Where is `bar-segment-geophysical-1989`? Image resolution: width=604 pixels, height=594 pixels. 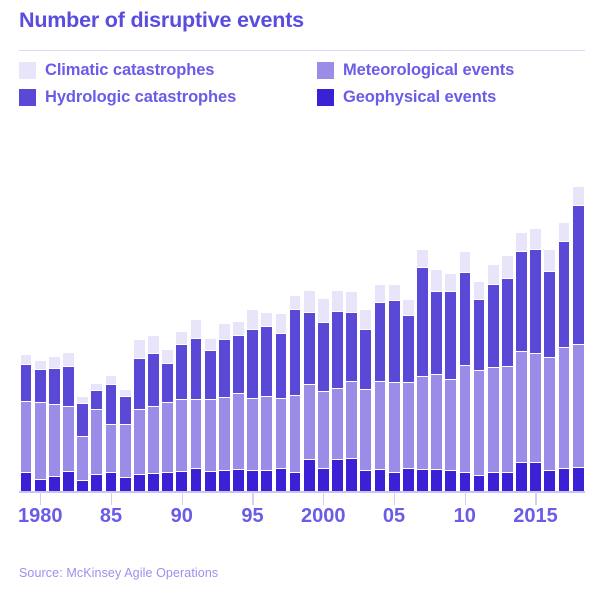 bar-segment-geophysical-1989 is located at coordinates (168, 481).